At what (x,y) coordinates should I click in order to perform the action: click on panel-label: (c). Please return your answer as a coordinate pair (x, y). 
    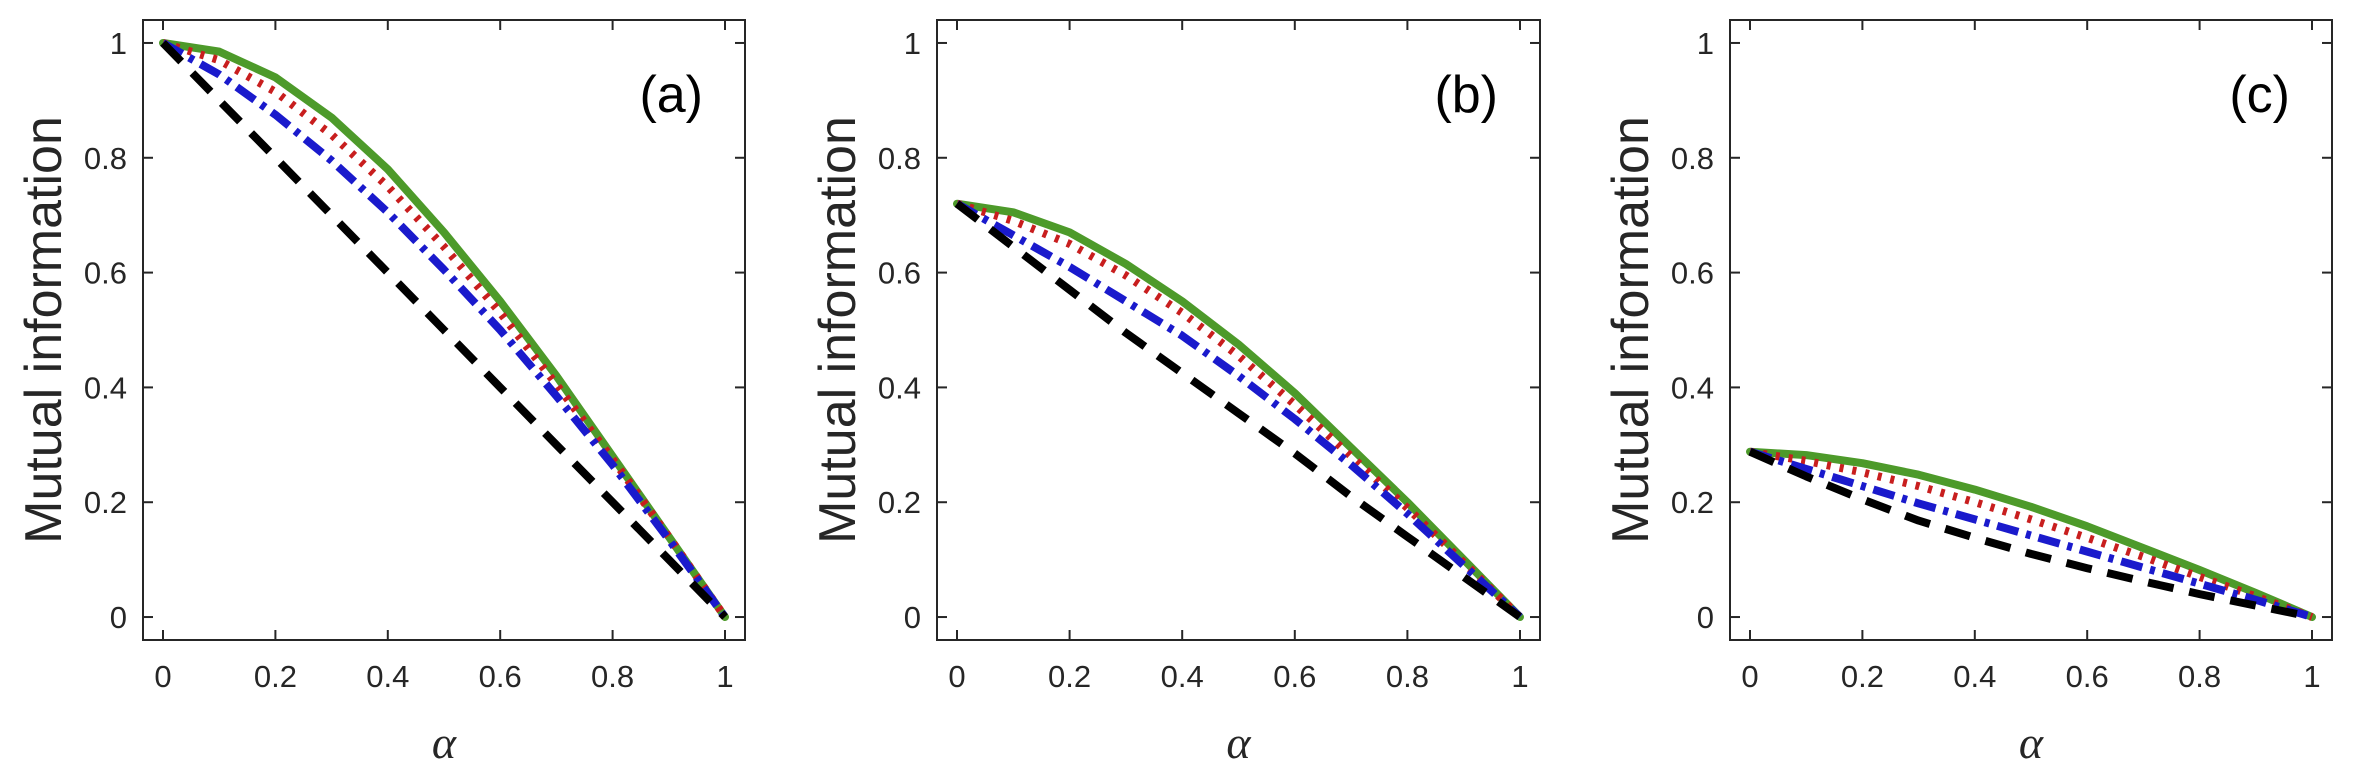
    Looking at the image, I should click on (2259, 95).